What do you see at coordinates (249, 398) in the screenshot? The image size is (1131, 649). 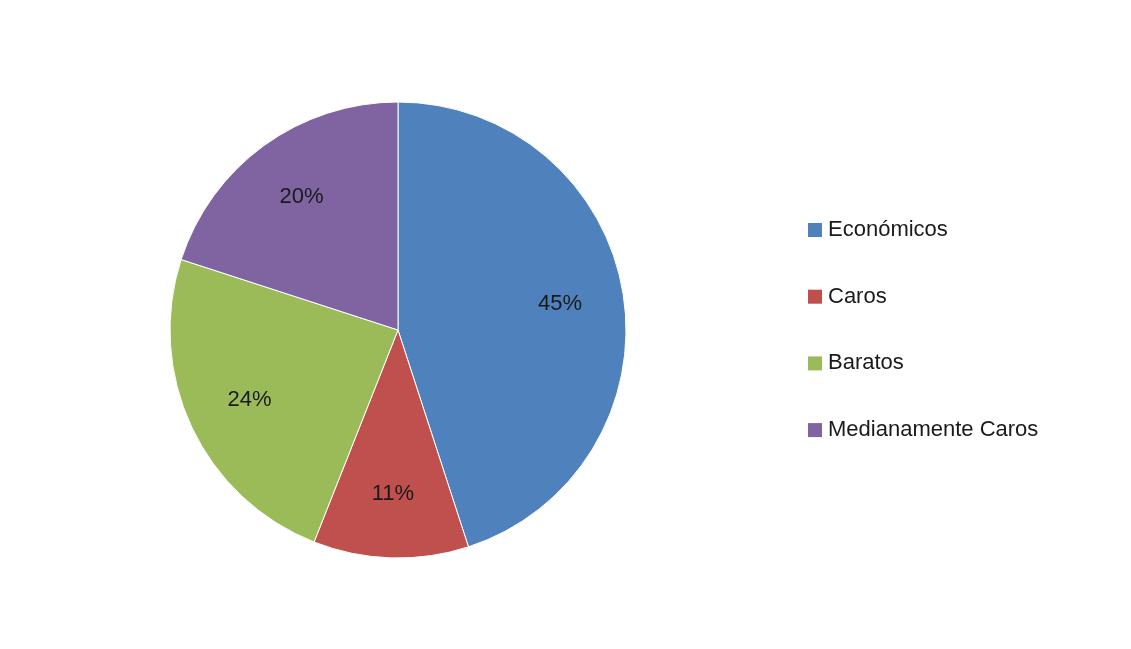 I see `data-label: 24%` at bounding box center [249, 398].